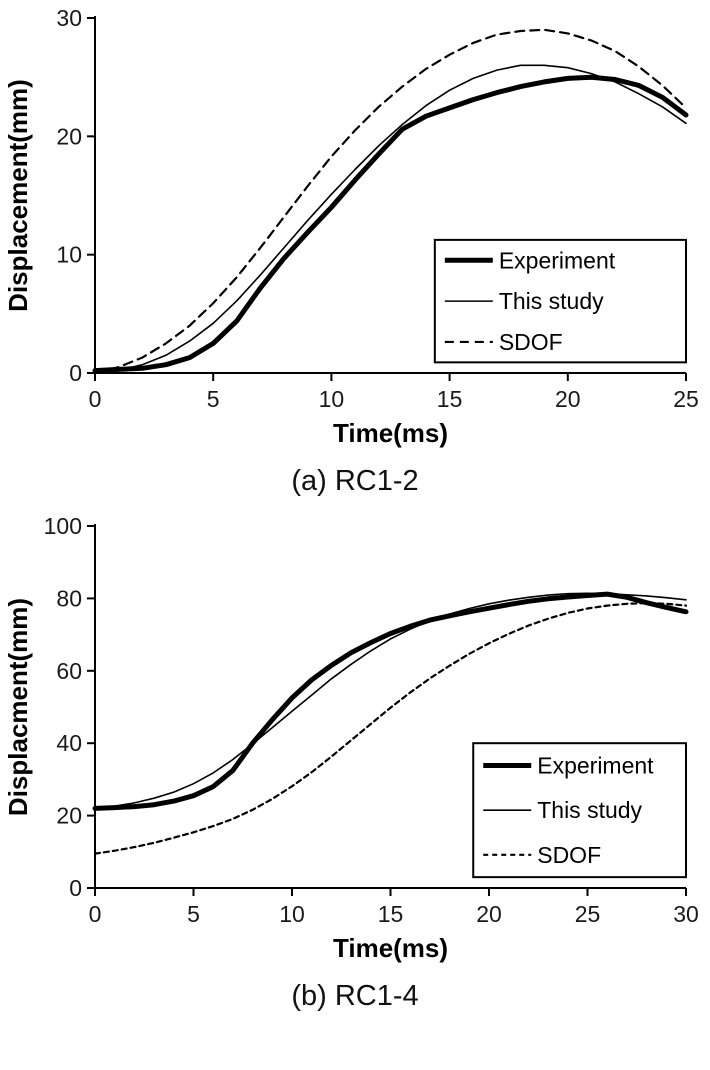 Image resolution: width=710 pixels, height=1070 pixels. What do you see at coordinates (69, 18) in the screenshot?
I see `y-tick-label: 30` at bounding box center [69, 18].